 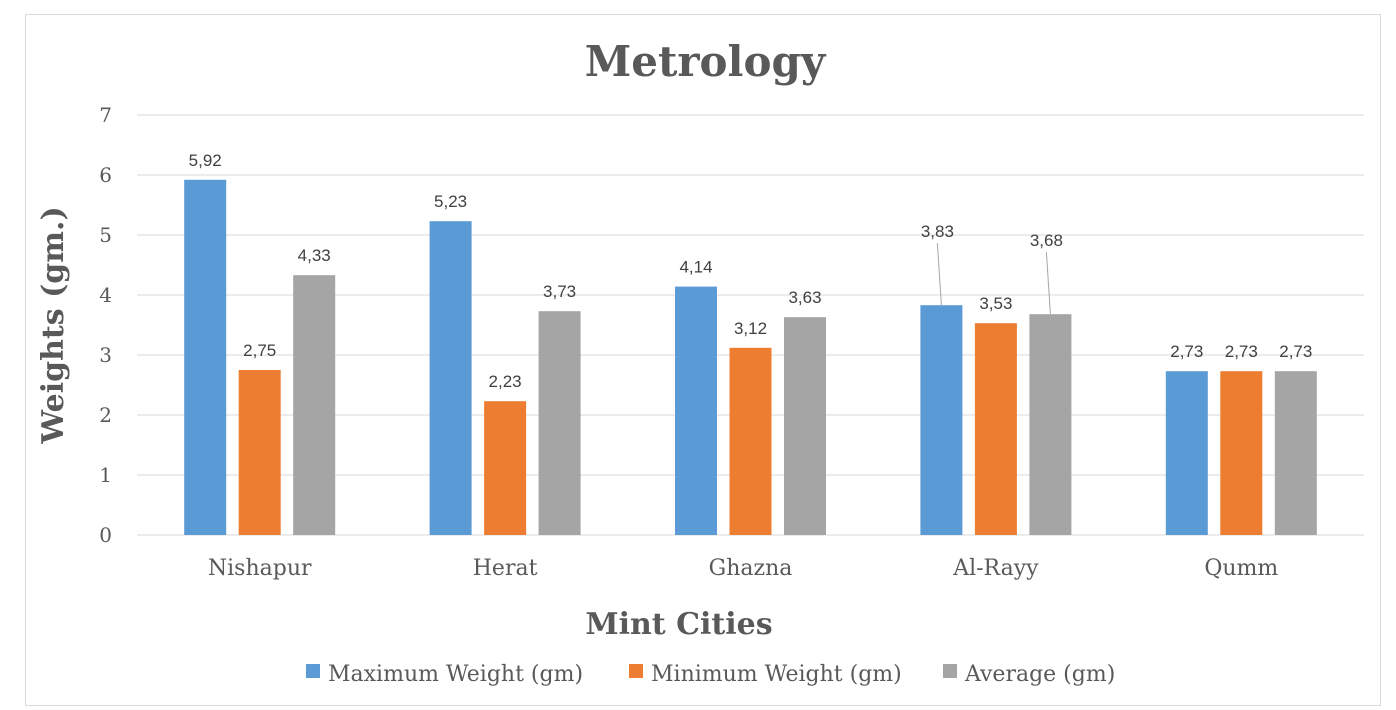 What do you see at coordinates (1241, 568) in the screenshot?
I see `x-tick-label: Qumm` at bounding box center [1241, 568].